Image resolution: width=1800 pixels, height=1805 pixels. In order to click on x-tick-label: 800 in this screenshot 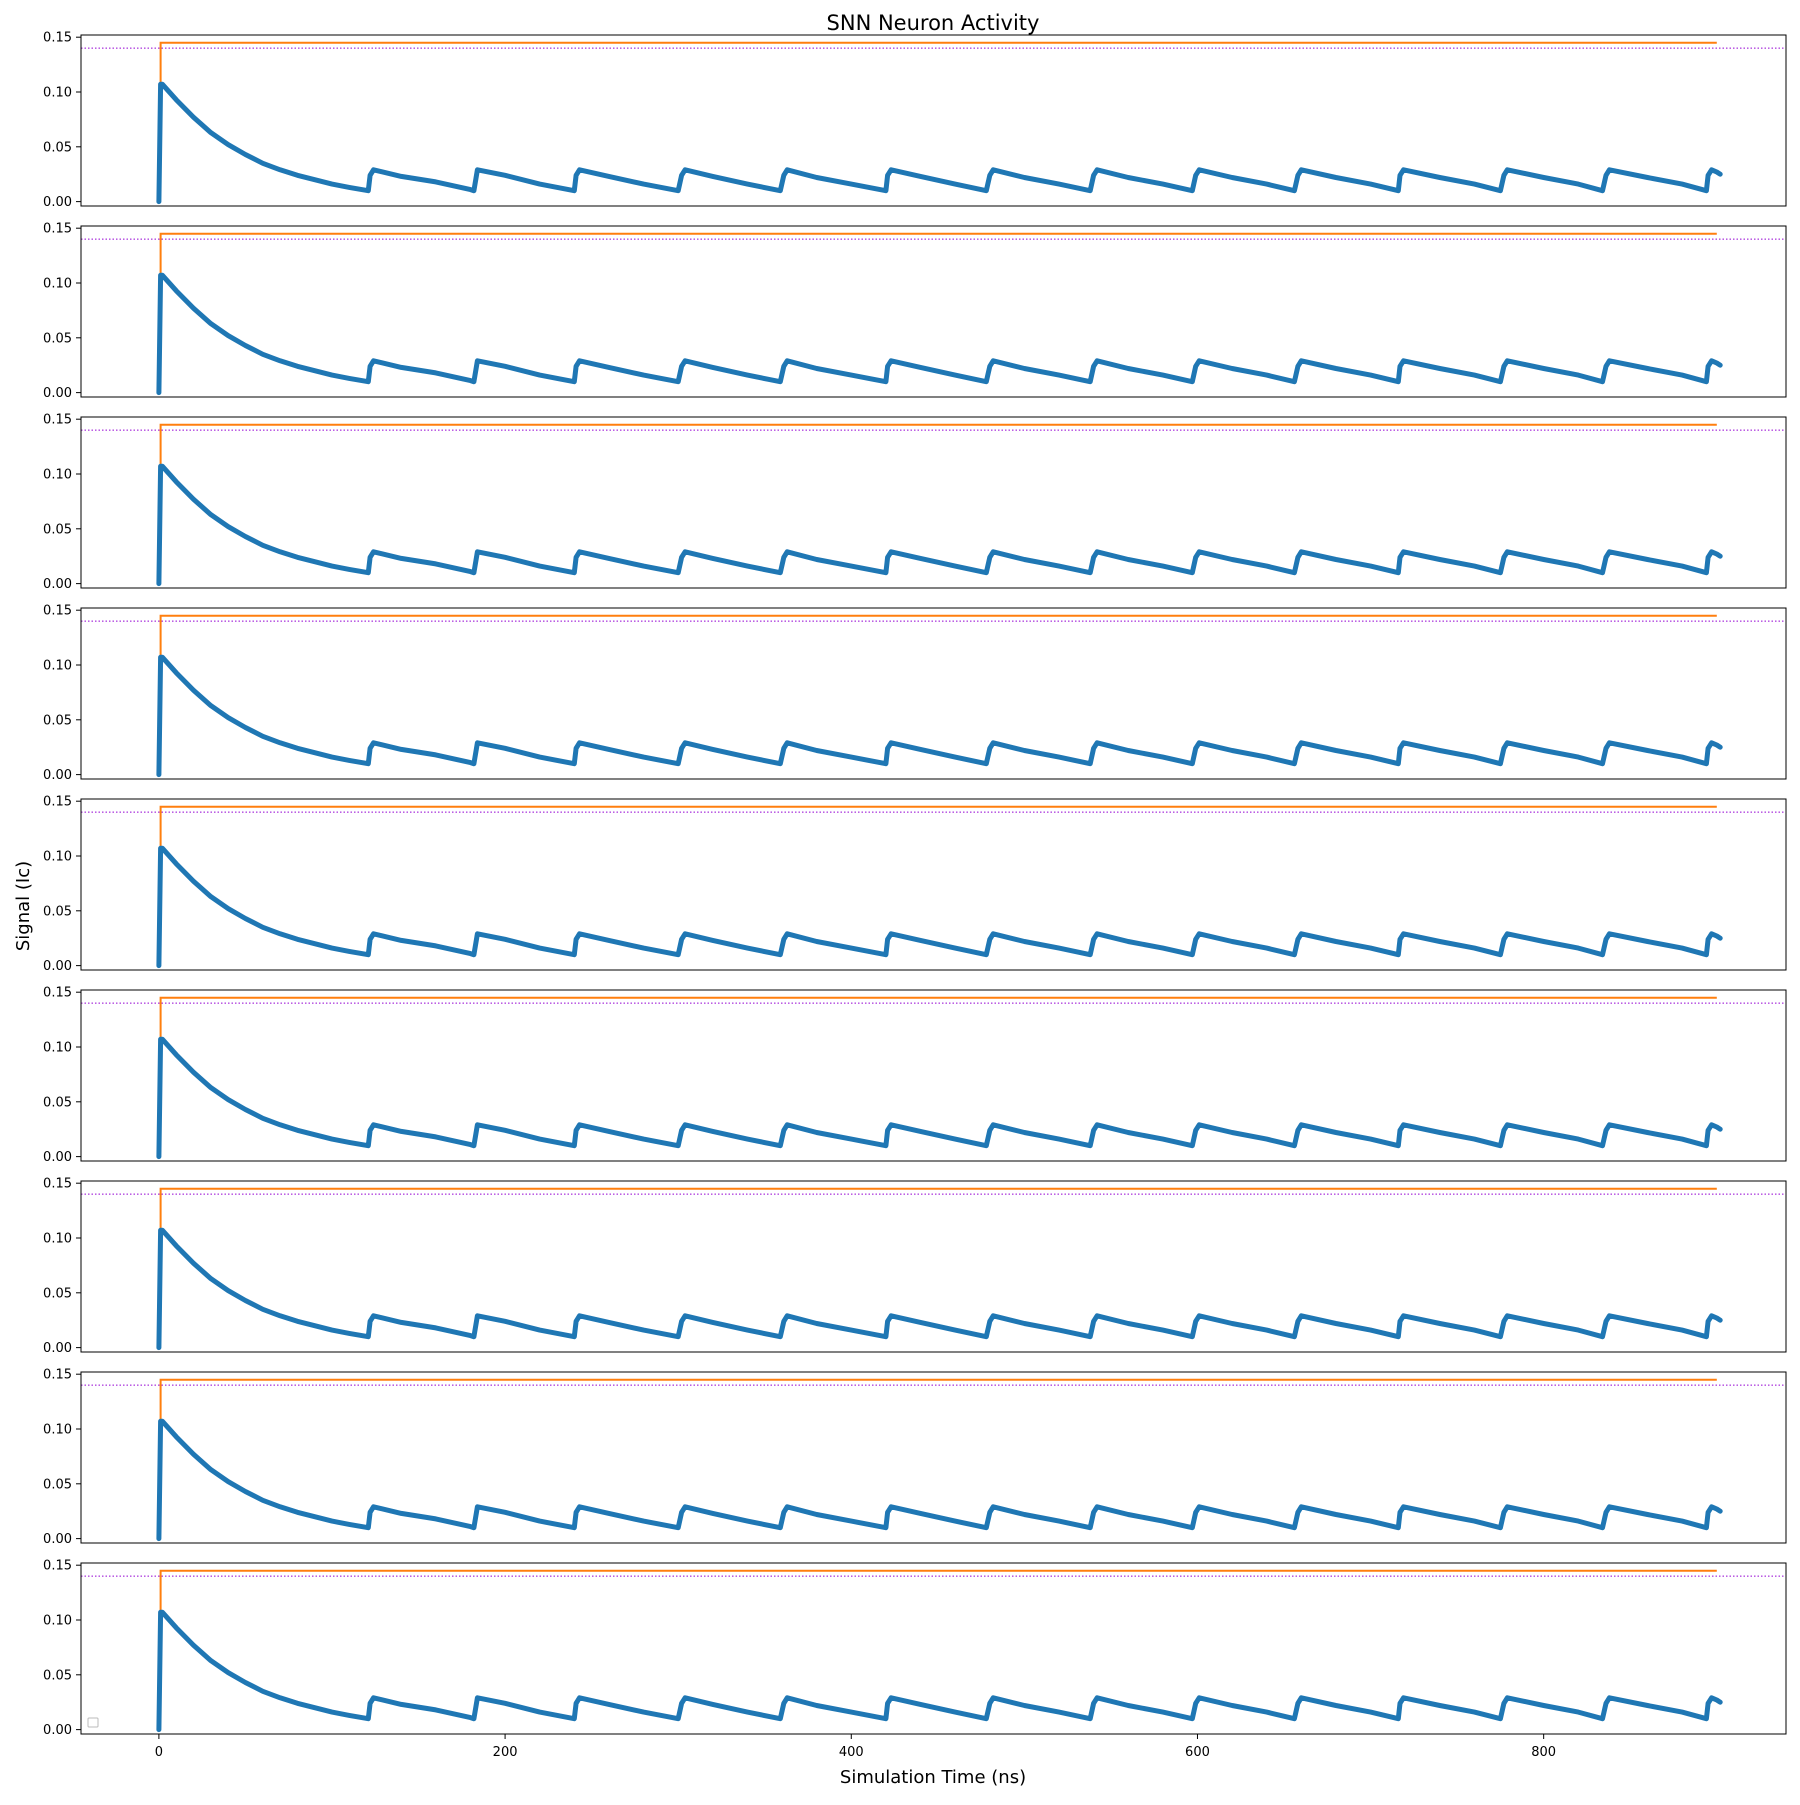, I will do `click(1543, 1752)`.